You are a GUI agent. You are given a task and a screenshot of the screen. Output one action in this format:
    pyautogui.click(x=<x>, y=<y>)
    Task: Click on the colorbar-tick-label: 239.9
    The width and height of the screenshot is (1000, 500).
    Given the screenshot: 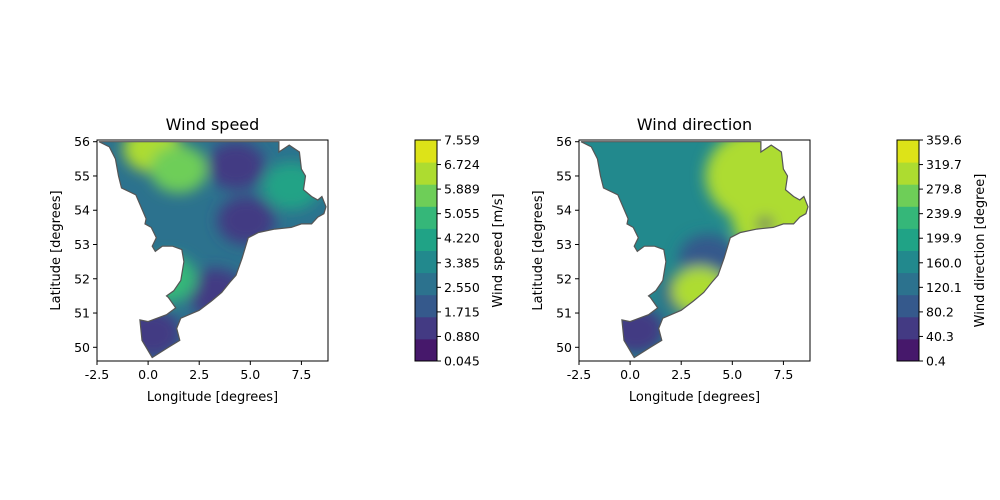 What is the action you would take?
    pyautogui.click(x=944, y=213)
    